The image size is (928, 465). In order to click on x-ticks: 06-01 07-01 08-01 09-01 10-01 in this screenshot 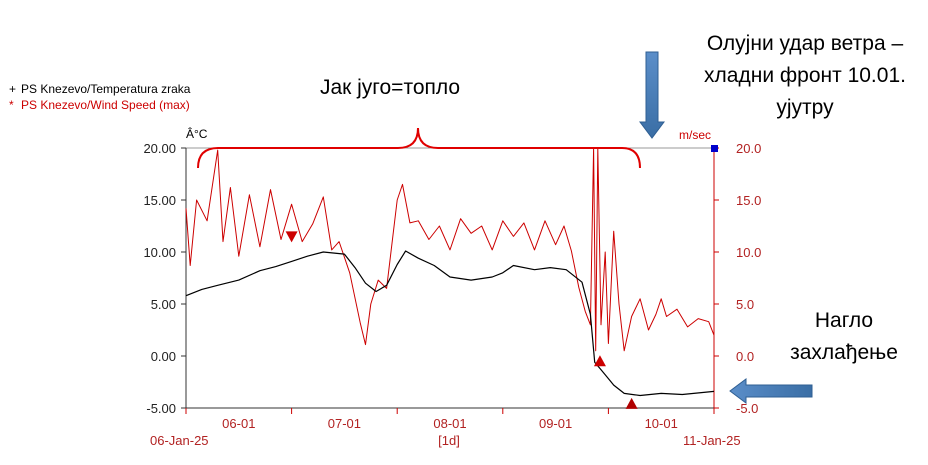, I will do `click(450, 419)`.